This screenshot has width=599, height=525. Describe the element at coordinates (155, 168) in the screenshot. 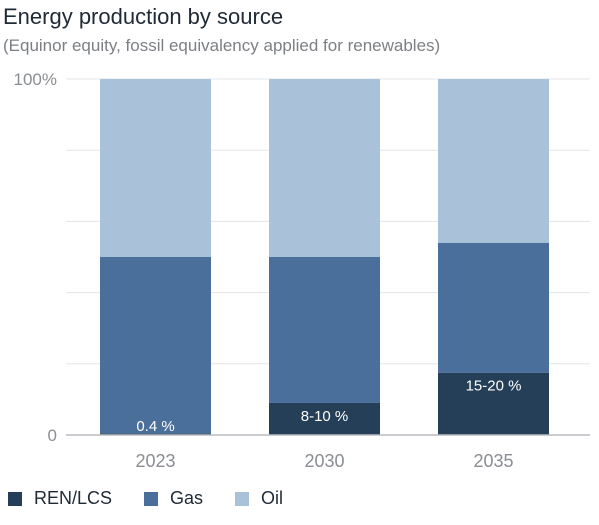

I see `bar-oil-2023` at that location.